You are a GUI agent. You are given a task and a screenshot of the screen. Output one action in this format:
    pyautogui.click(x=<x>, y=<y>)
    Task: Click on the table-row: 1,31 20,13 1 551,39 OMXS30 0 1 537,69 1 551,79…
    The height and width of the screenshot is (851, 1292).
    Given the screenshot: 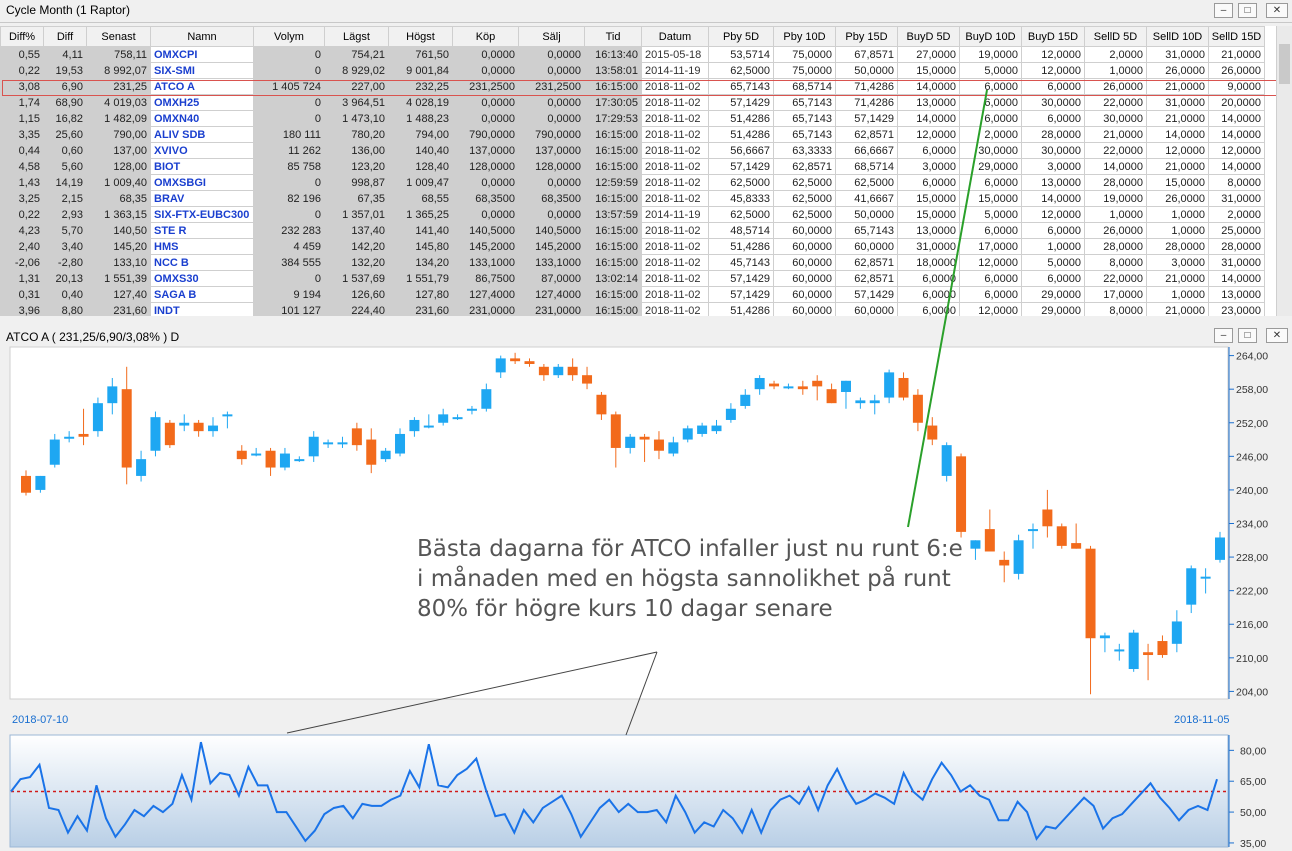 What is the action you would take?
    pyautogui.click(x=632, y=278)
    